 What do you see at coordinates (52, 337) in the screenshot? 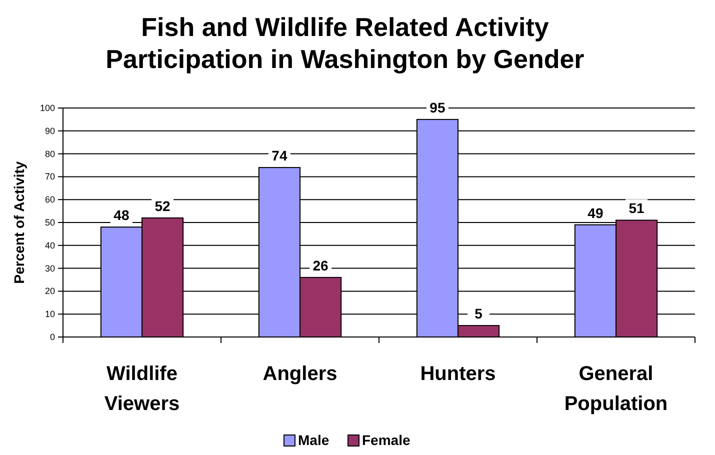
I see `y-tick-label: 0` at bounding box center [52, 337].